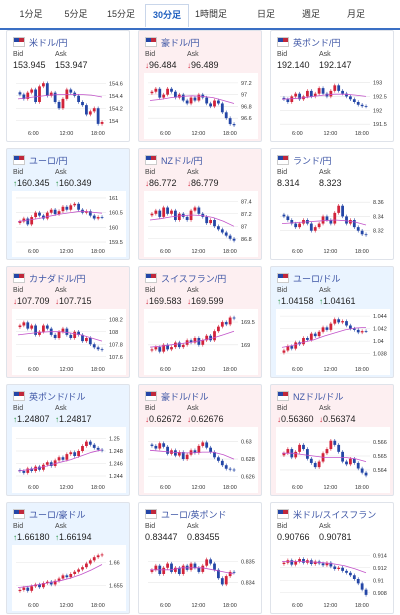 The height and width of the screenshot is (615, 400). What do you see at coordinates (48, 160) in the screenshot?
I see `pair-name: ユーロ/円` at bounding box center [48, 160].